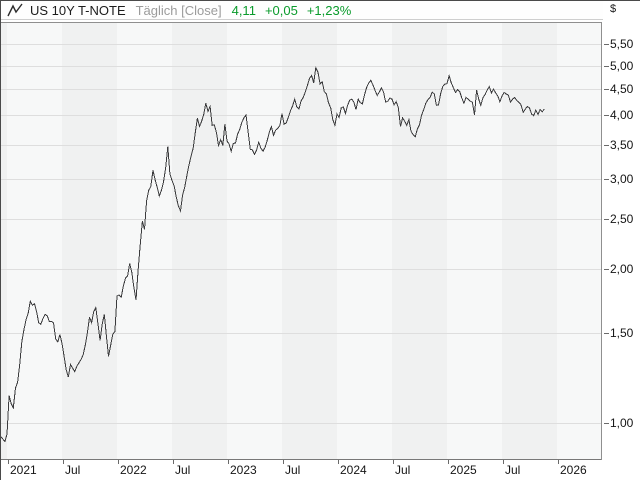 The image size is (640, 480). I want to click on x-tick-label: 2024, so click(353, 470).